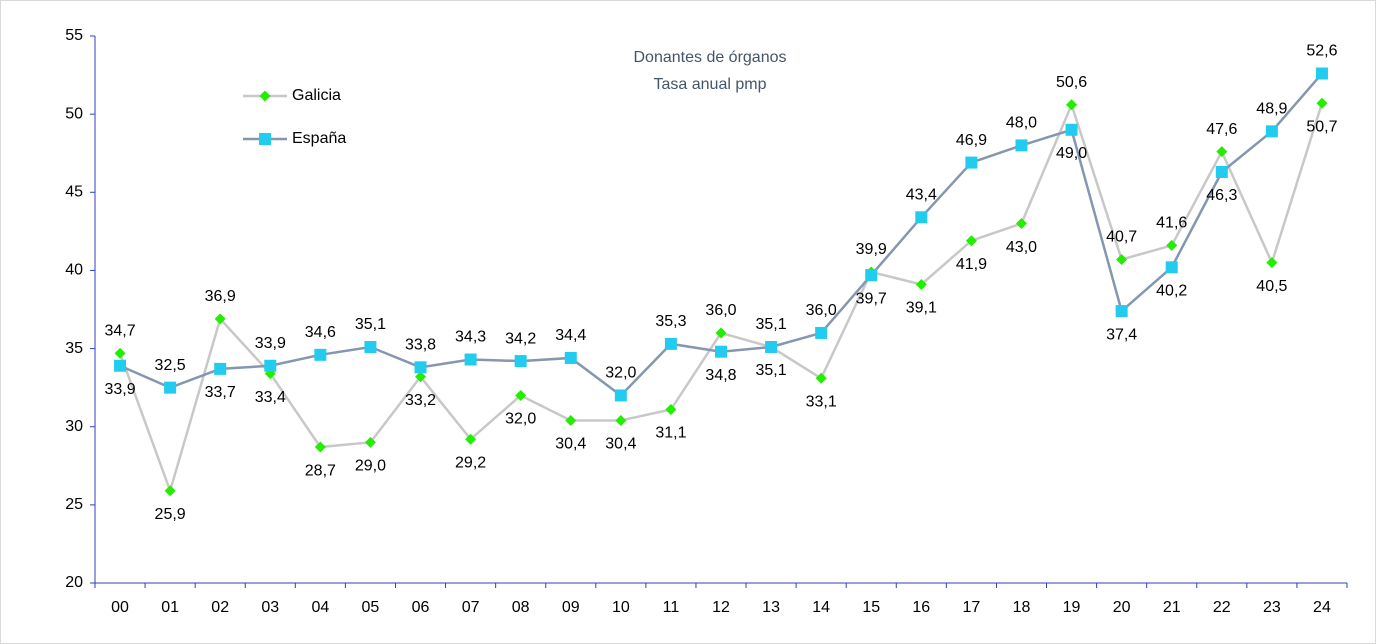 This screenshot has height=644, width=1376. What do you see at coordinates (1021, 123) in the screenshot?
I see `data-label: 48,0` at bounding box center [1021, 123].